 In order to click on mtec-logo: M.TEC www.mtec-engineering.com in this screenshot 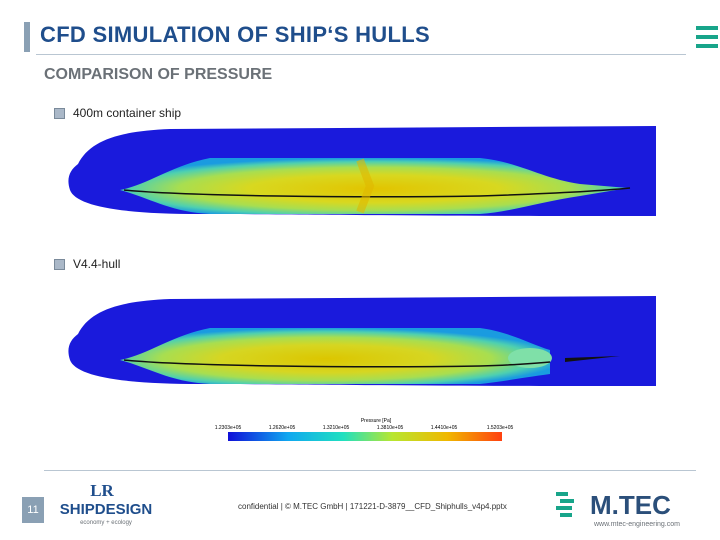, I will do `click(618, 509)`.